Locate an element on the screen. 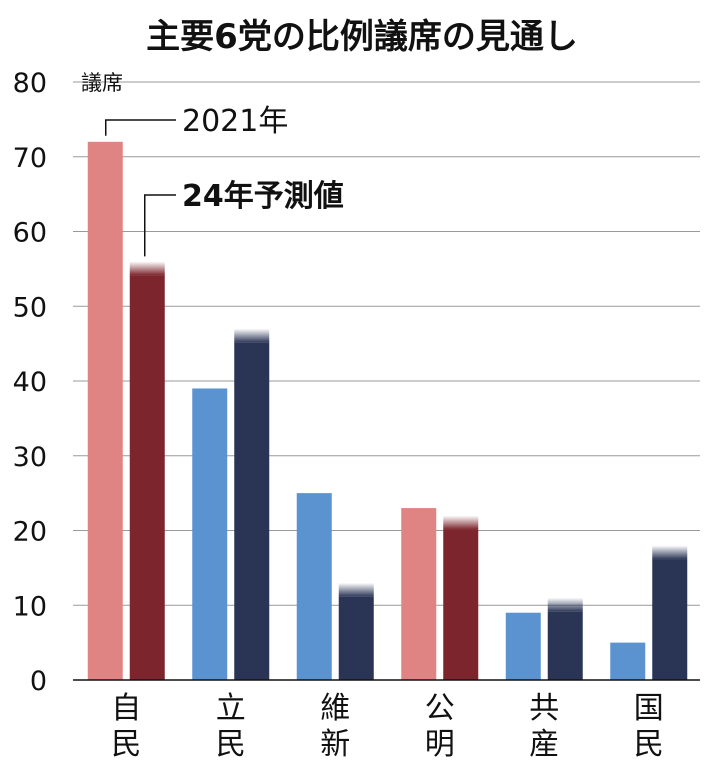 Image resolution: width=724 pixels, height=772 pixels. x-category-label: 立 is located at coordinates (231, 708).